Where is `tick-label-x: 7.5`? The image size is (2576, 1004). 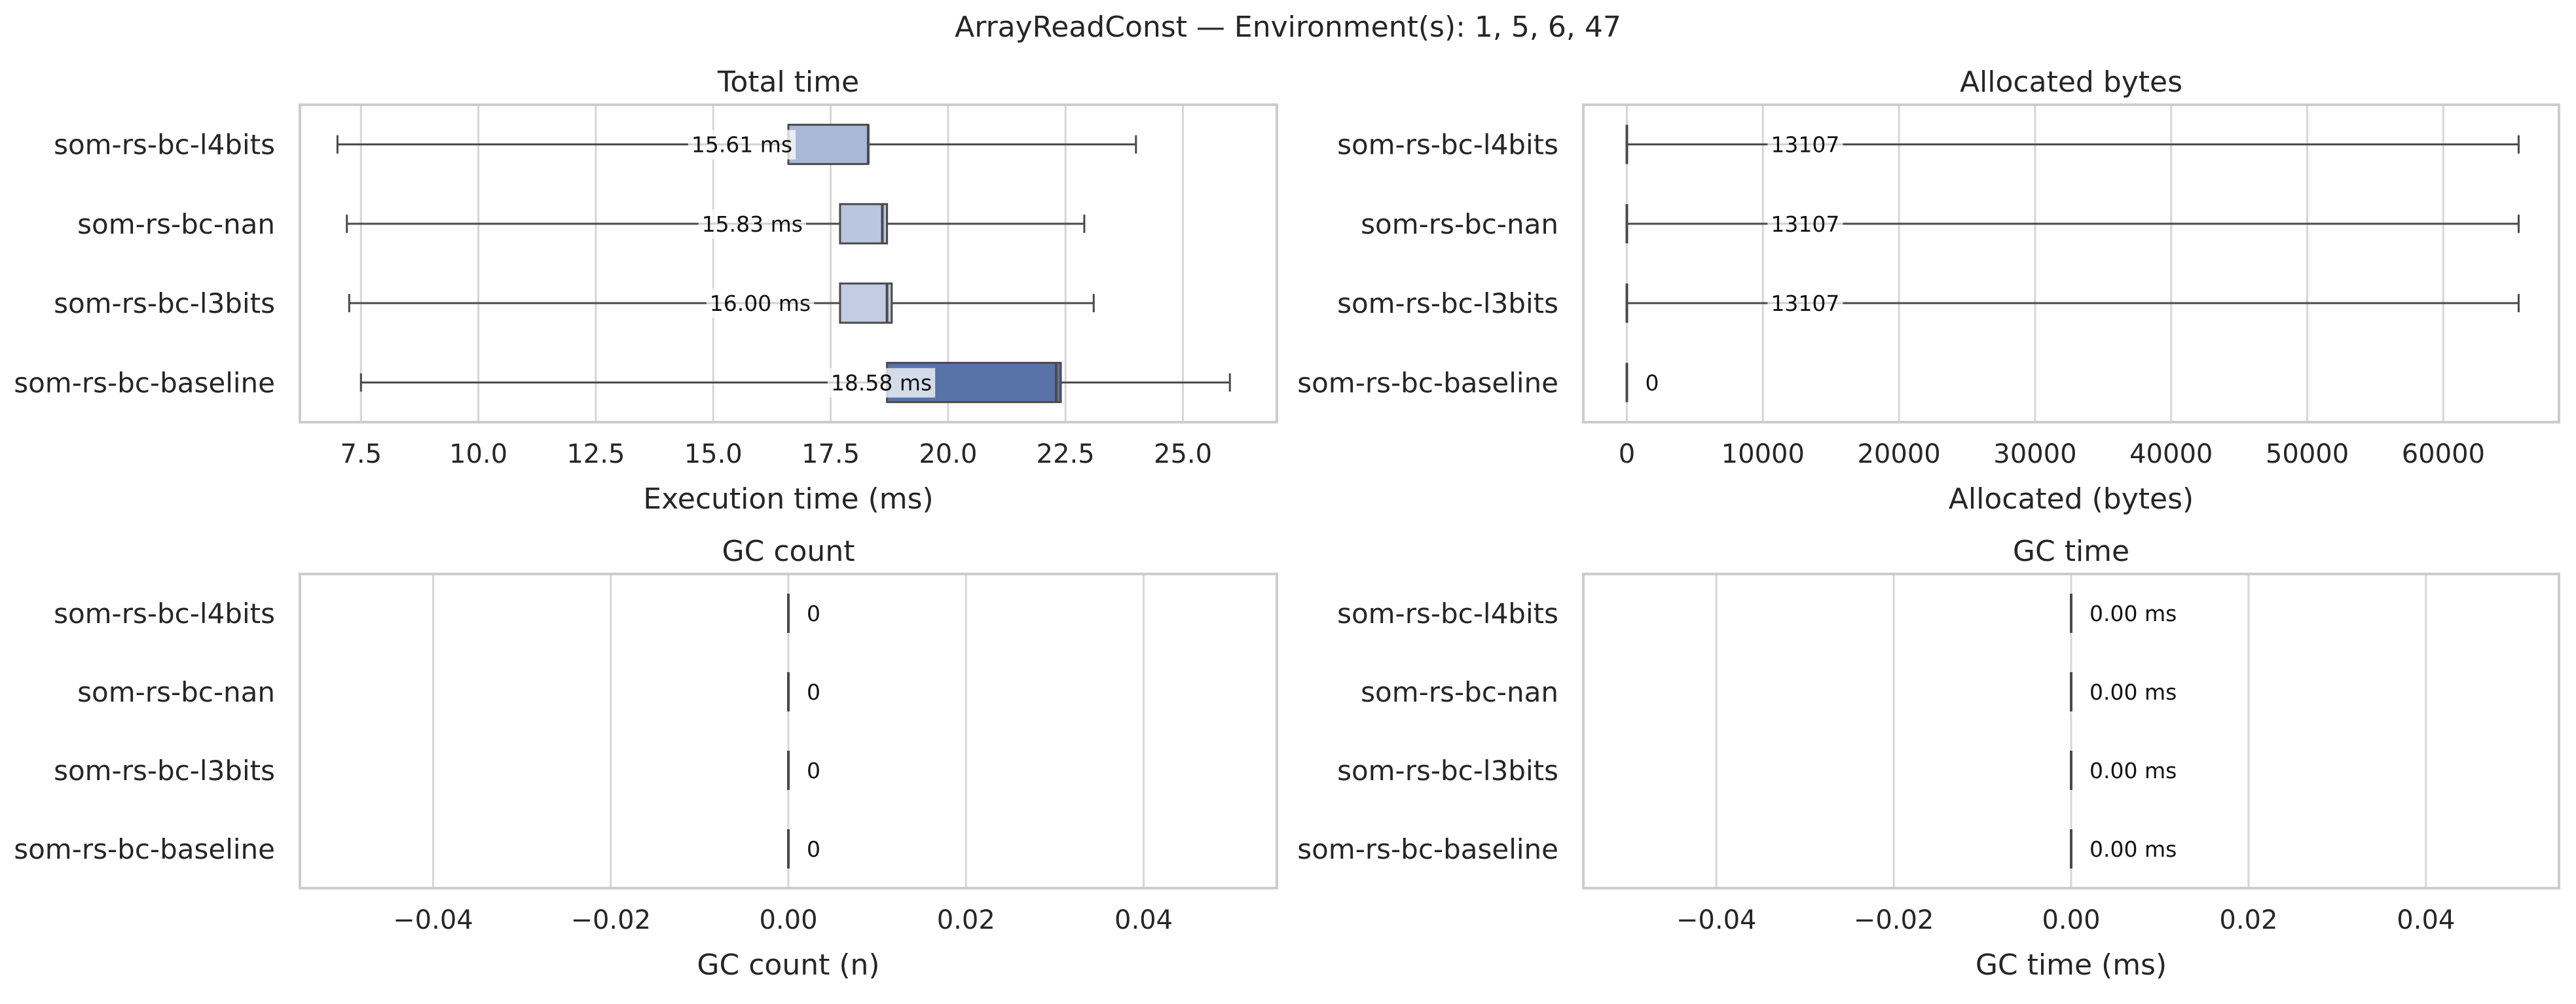
tick-label-x: 7.5 is located at coordinates (361, 454).